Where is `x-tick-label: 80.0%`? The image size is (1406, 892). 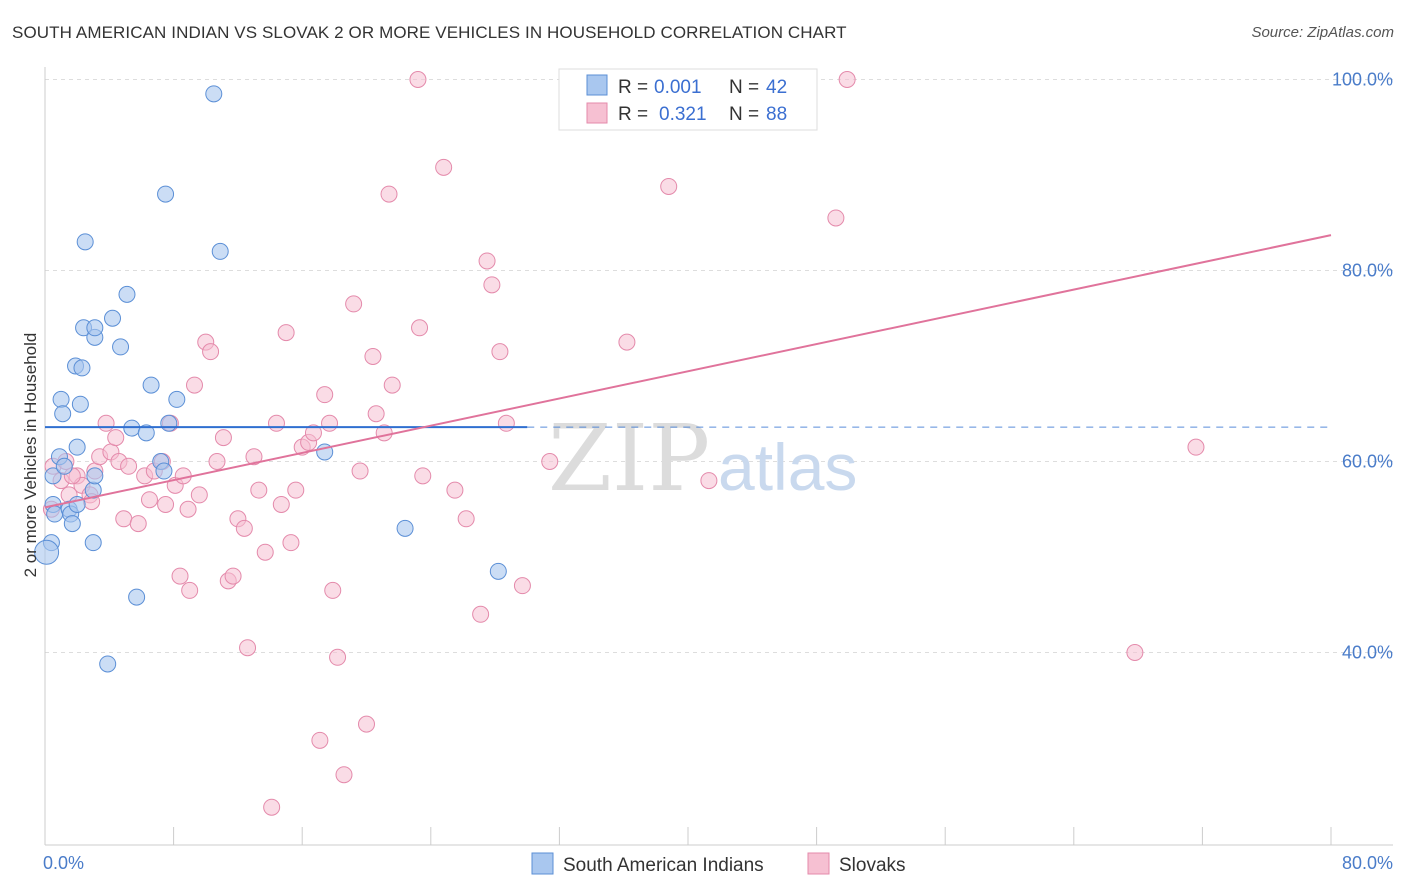
x-tick-label: 80.0% is located at coordinates (1367, 863).